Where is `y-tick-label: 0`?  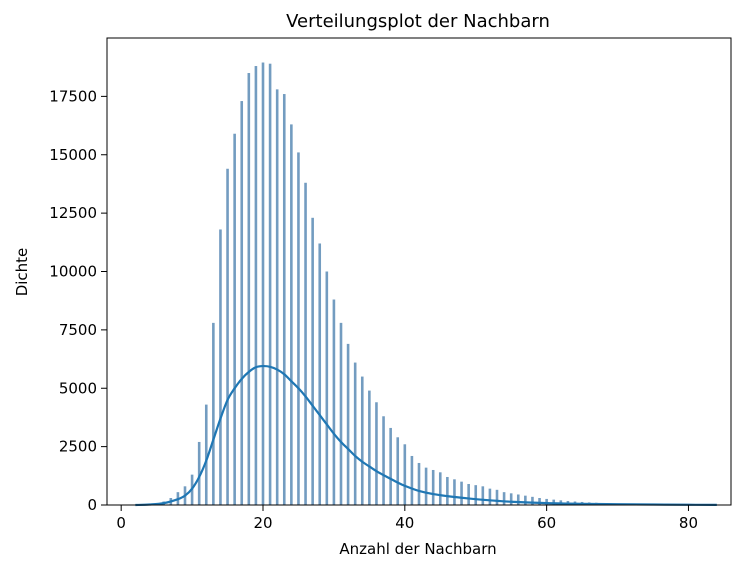 y-tick-label: 0 is located at coordinates (92, 505).